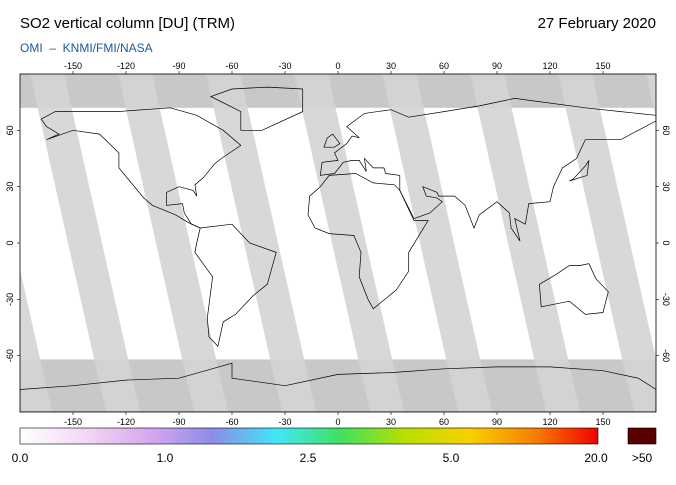 The height and width of the screenshot is (485, 676). Describe the element at coordinates (451, 458) in the screenshot. I see `colorbar-label: 5.0` at that location.